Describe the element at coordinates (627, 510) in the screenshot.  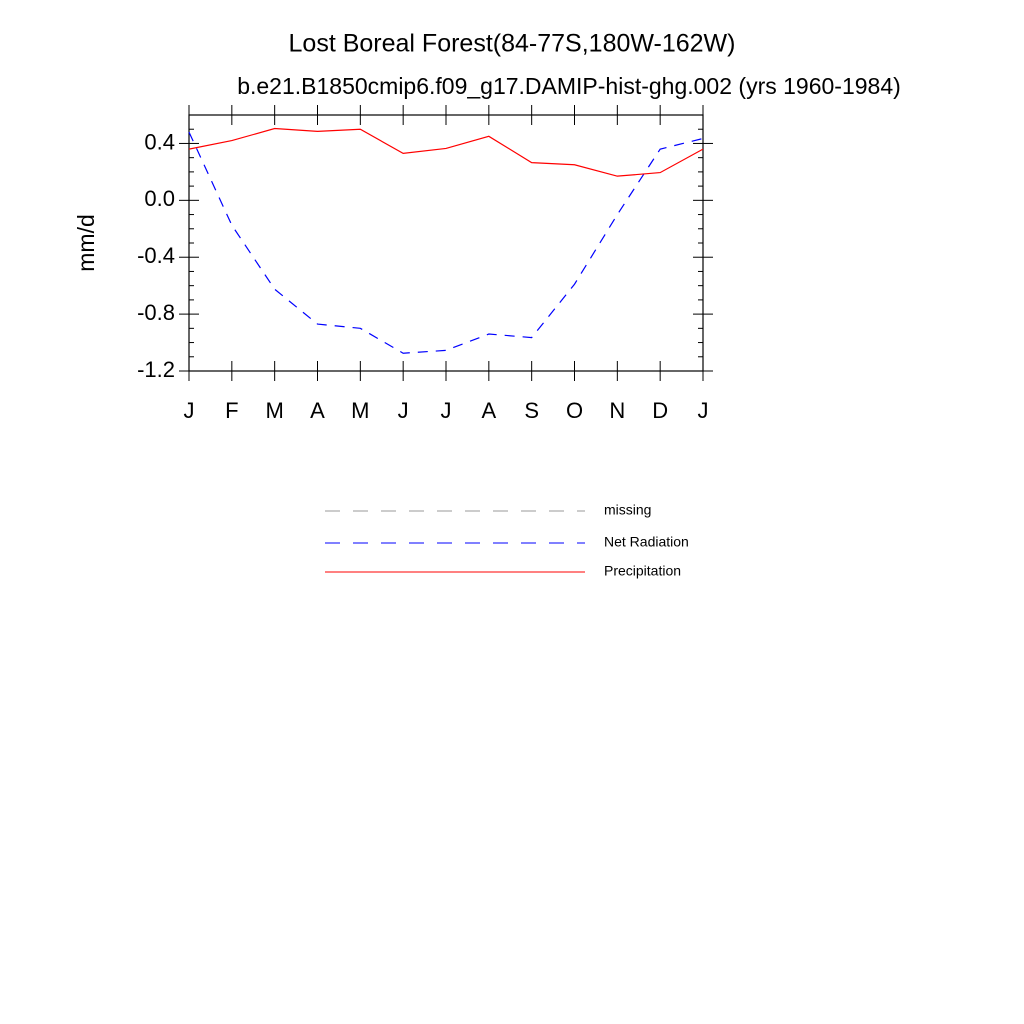
I see `legend-label: missing` at that location.